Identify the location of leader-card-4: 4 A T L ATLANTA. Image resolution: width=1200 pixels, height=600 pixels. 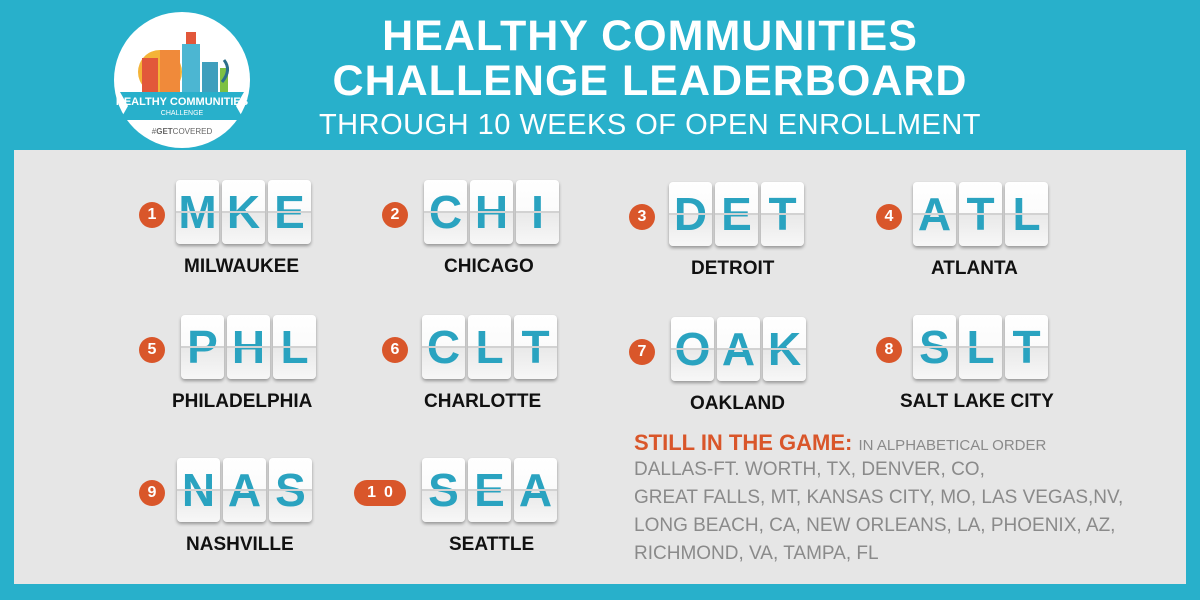
(1001, 237).